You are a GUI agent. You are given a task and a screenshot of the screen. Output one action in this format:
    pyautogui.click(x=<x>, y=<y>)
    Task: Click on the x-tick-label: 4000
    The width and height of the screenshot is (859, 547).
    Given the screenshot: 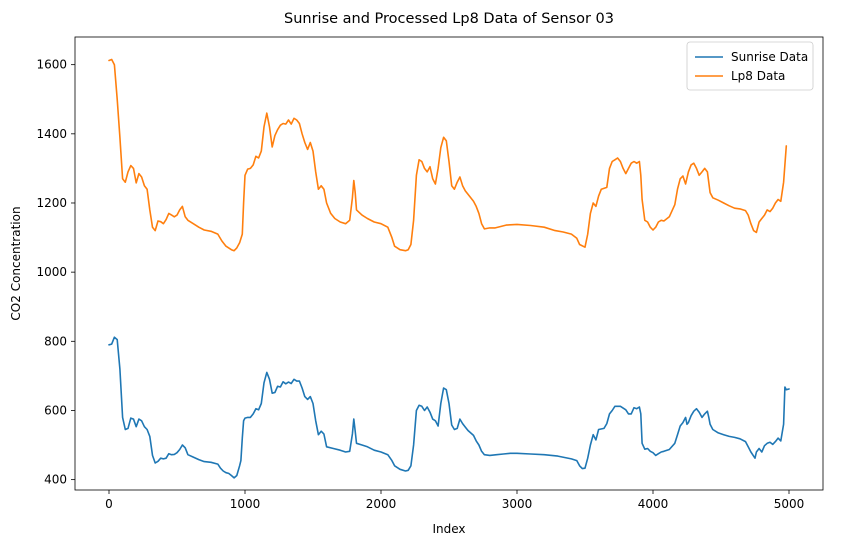 What is the action you would take?
    pyautogui.click(x=653, y=504)
    